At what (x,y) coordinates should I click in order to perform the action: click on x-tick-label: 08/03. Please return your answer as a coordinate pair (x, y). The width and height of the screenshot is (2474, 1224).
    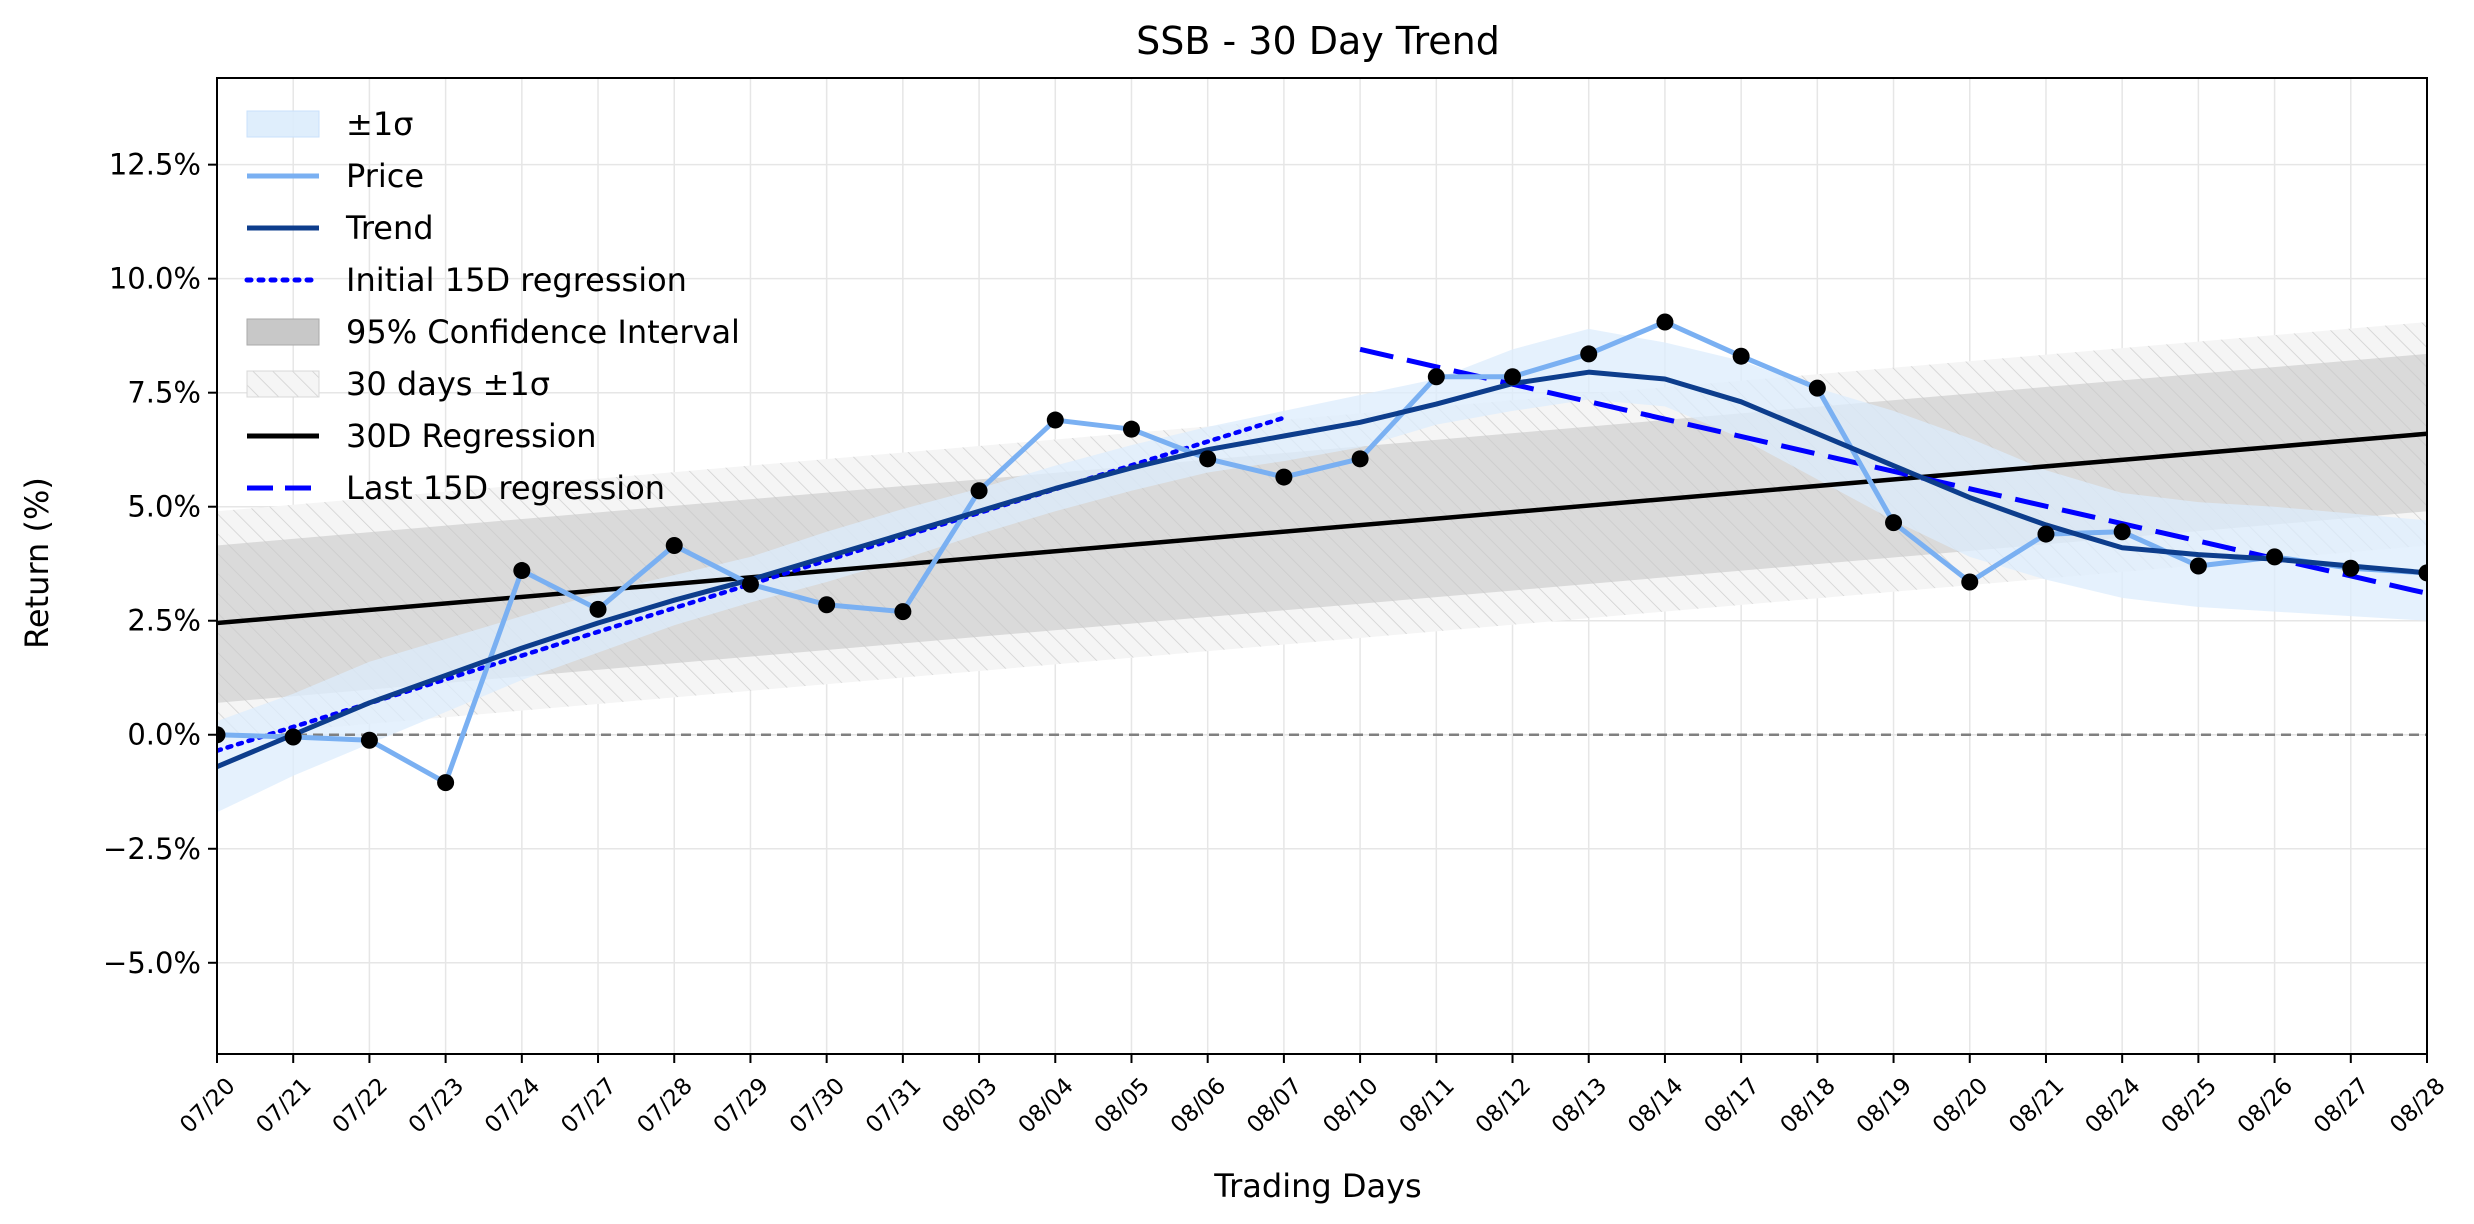
    Looking at the image, I should click on (969, 1105).